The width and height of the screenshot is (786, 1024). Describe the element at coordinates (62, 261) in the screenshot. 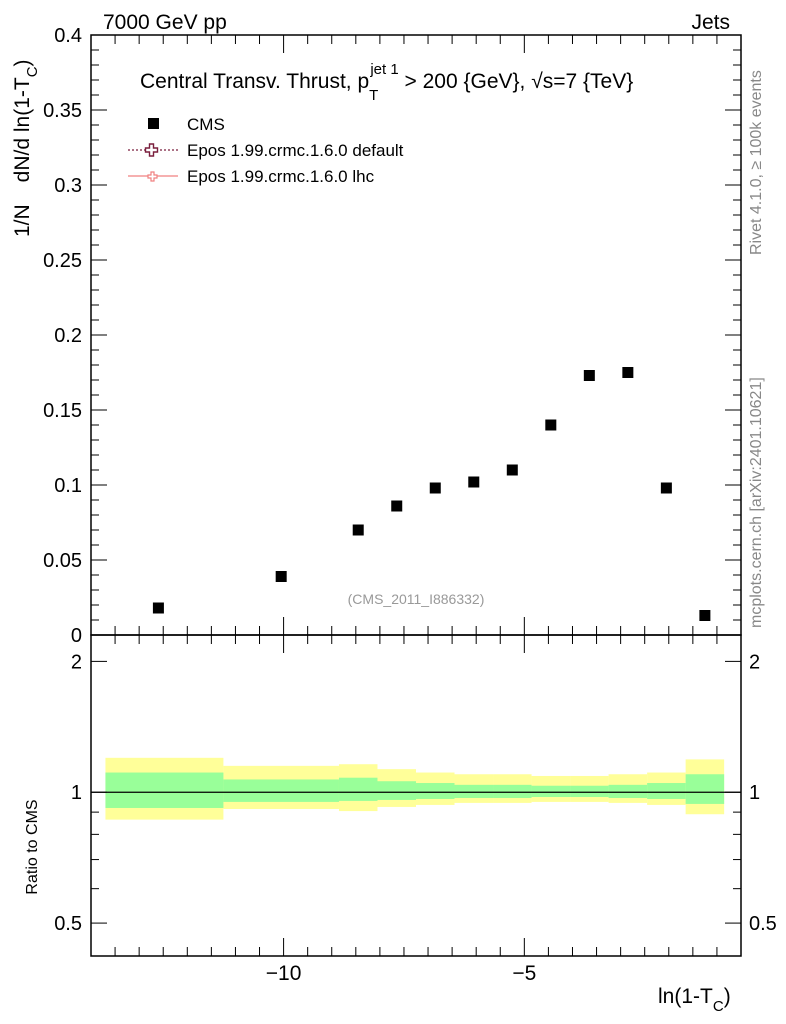

I see `y-tick-label: 0.25` at that location.